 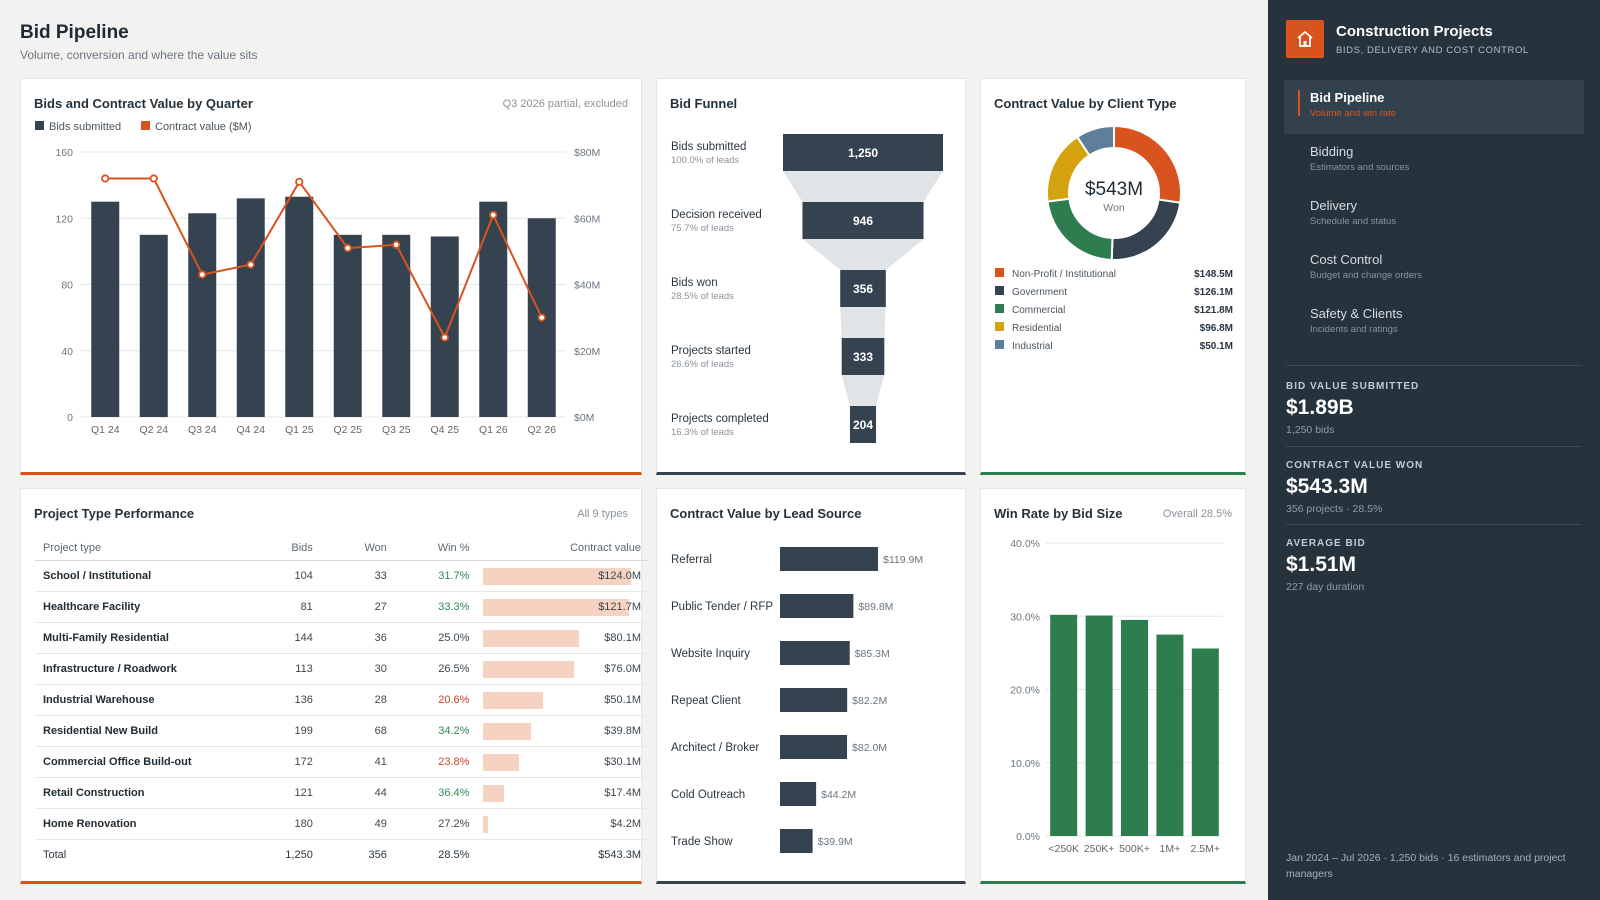 I want to click on table-row: Home Renovation 180 49 27.2% $4.2M, so click(x=342, y=824).